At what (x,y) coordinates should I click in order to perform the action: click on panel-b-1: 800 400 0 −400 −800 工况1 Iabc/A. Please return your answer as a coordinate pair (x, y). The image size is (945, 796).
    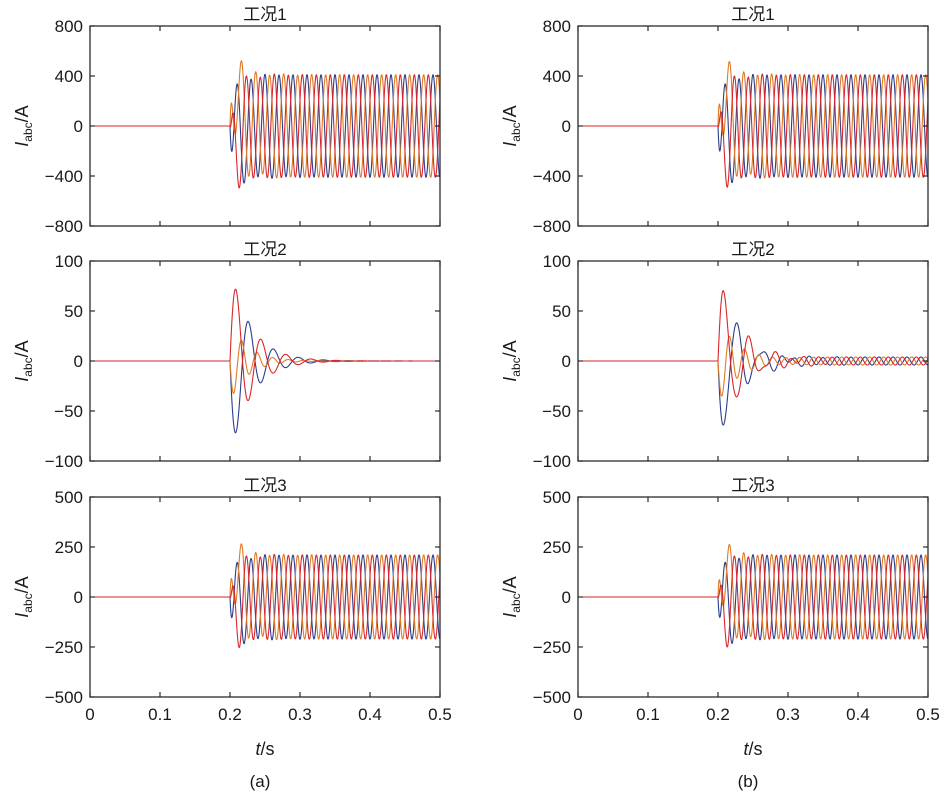
    Looking at the image, I should click on (714, 120).